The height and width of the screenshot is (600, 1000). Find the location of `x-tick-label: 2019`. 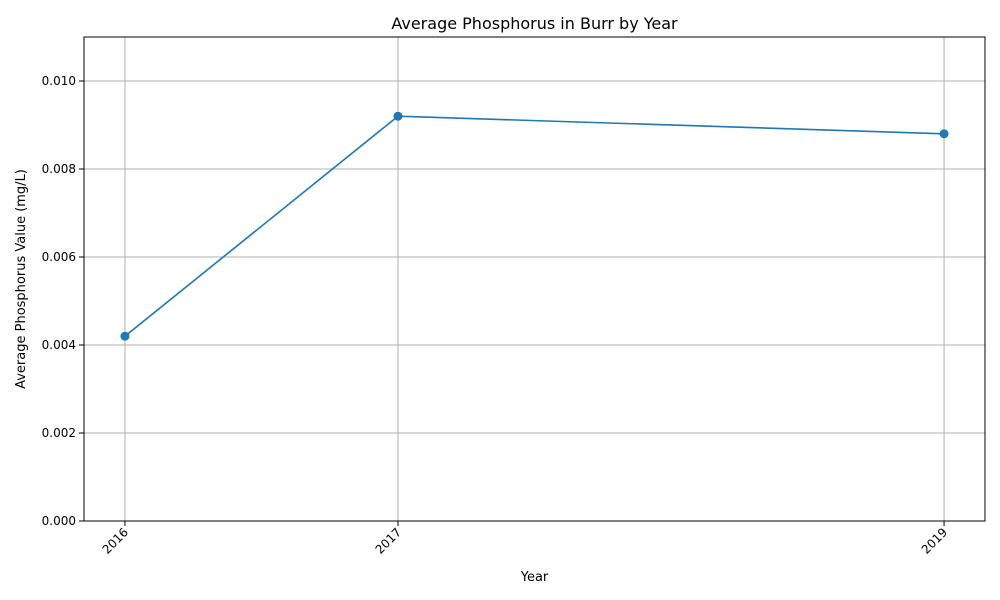

x-tick-label: 2019 is located at coordinates (934, 540).